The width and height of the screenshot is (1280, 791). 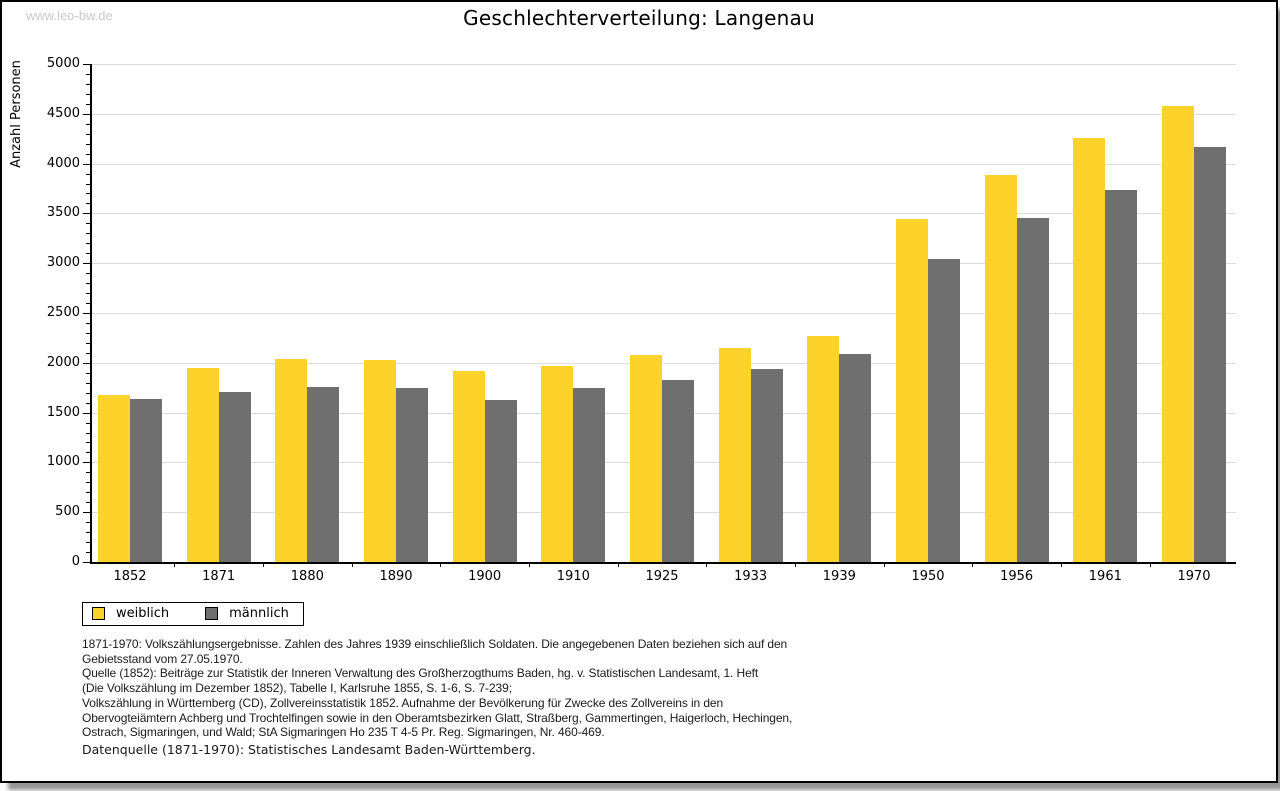 I want to click on x-tick-label-1933: 1933, so click(x=751, y=576).